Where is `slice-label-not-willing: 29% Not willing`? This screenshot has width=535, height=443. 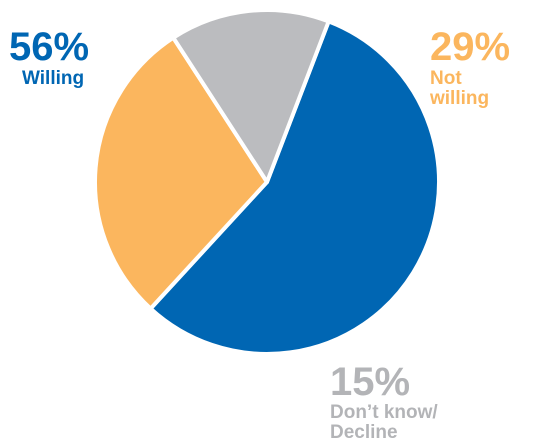
slice-label-not-willing: 29% Not willing is located at coordinates (470, 68).